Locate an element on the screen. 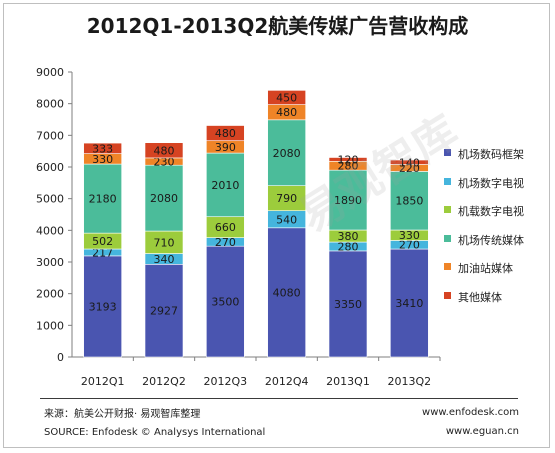 This screenshot has height=453, width=555. x-tick-label: 2013Q1 is located at coordinates (348, 381).